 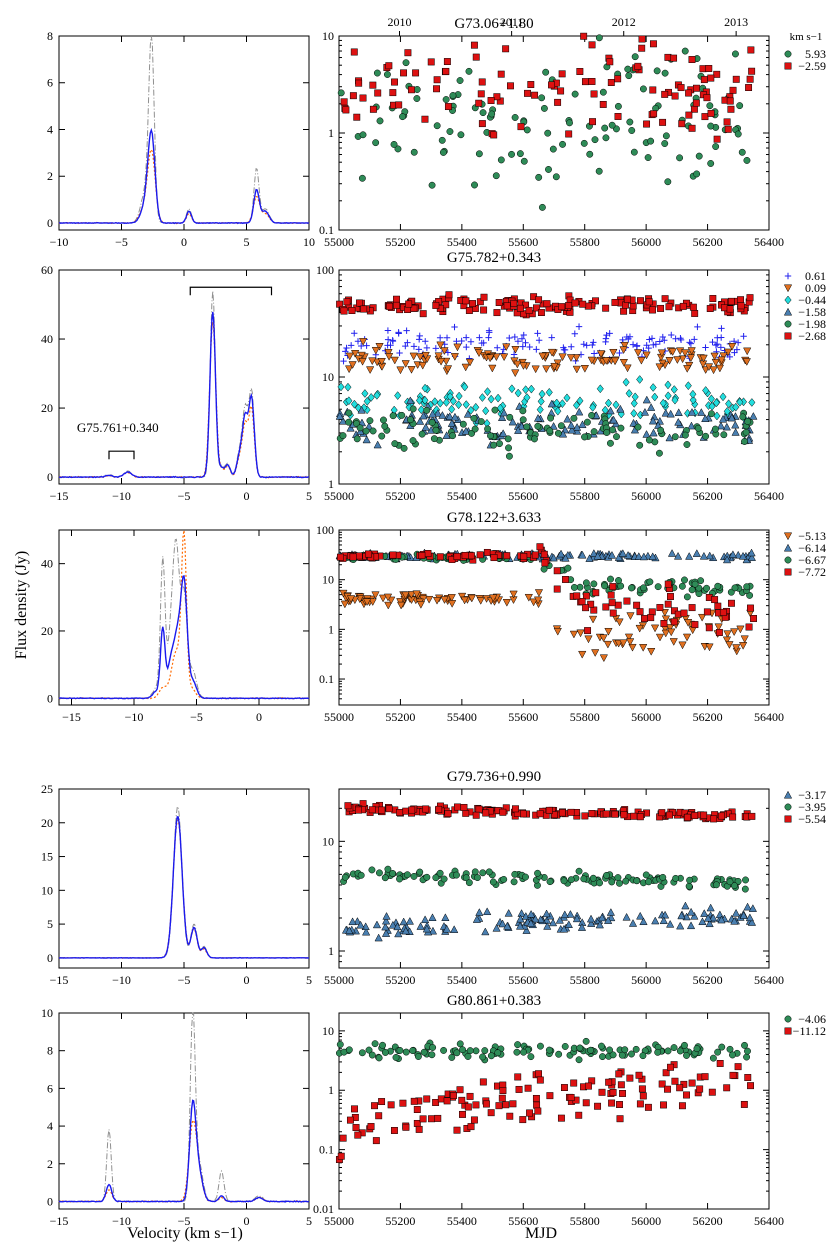 What do you see at coordinates (769, 496) in the screenshot?
I see `x-tick-label: 56400` at bounding box center [769, 496].